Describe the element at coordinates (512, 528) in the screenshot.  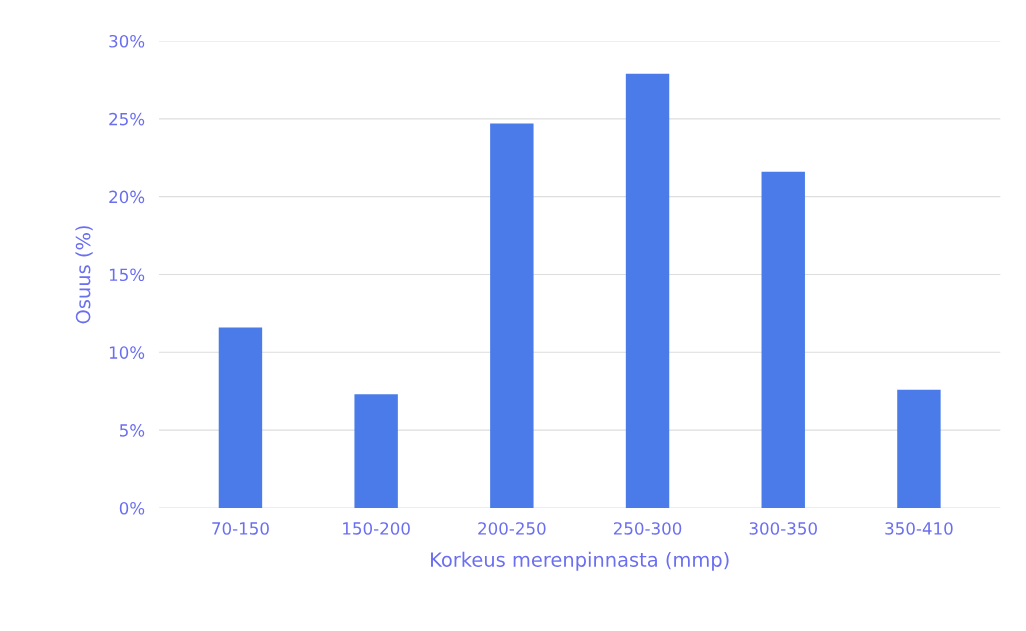
I see `x-tick-label: 200-250` at that location.